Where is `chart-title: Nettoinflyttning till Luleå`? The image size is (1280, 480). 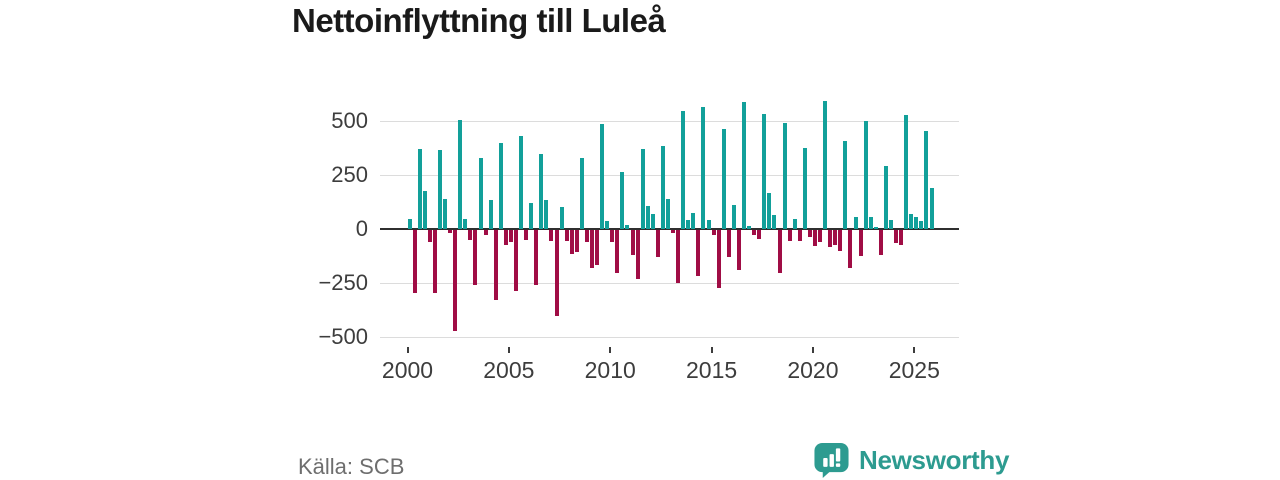 chart-title: Nettoinflyttning till Luleå is located at coordinates (479, 20).